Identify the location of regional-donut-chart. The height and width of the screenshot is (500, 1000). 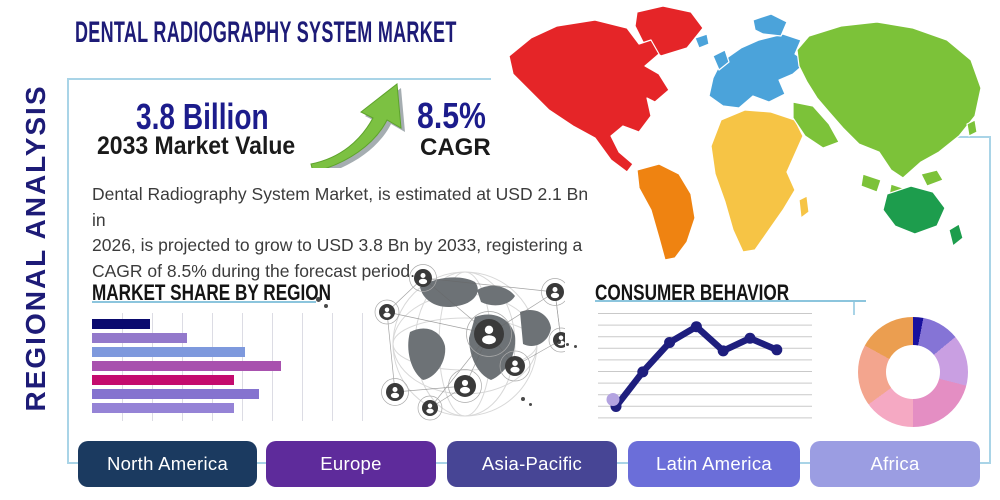
(913, 372).